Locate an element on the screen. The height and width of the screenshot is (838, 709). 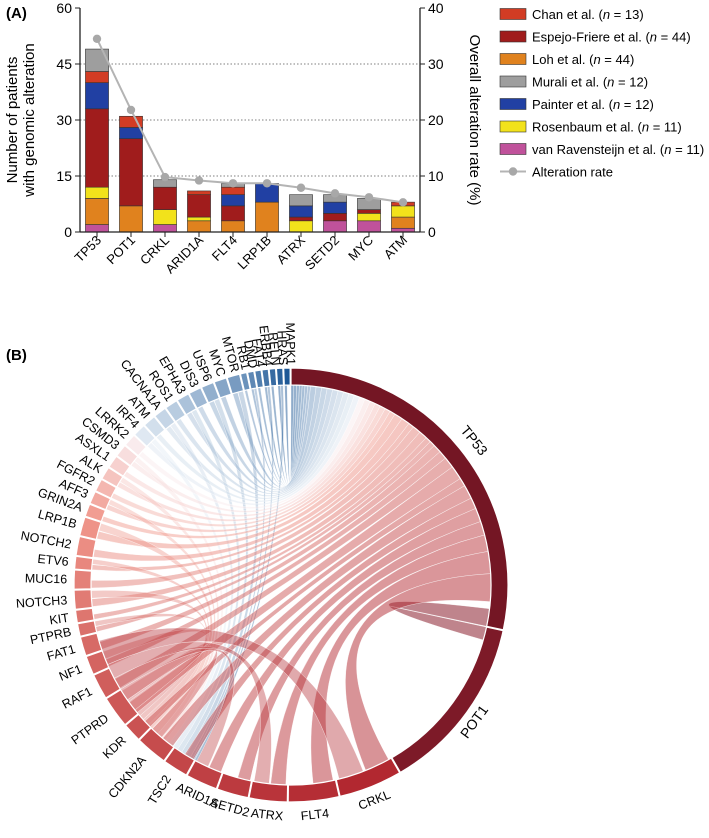
x-tick-label: ARID1A is located at coordinates (184, 254).